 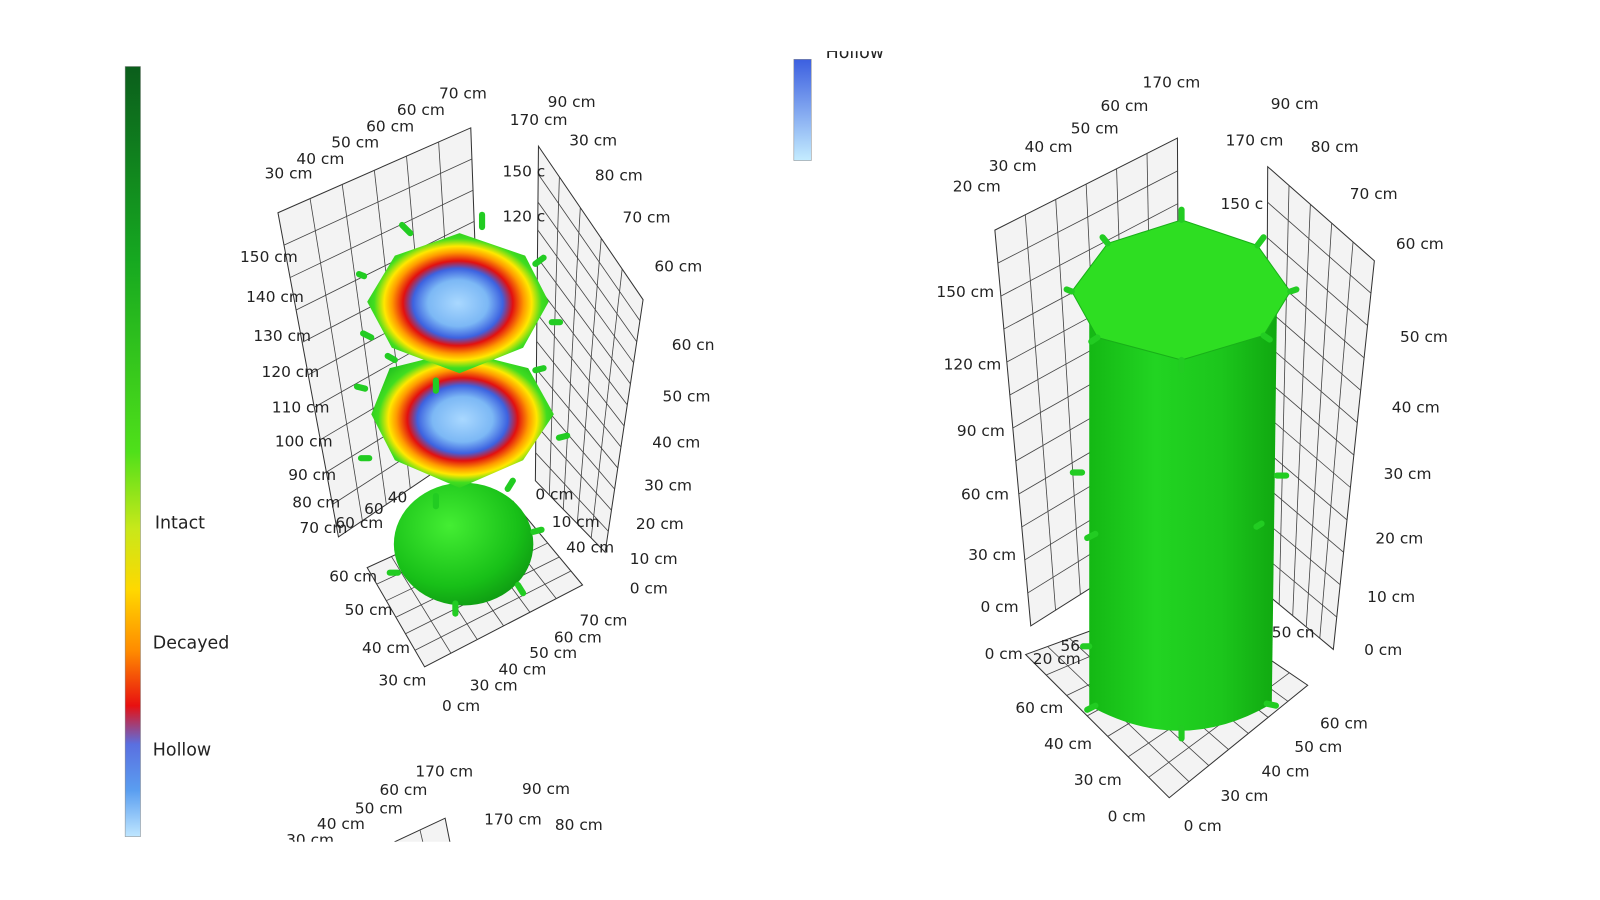 What do you see at coordinates (802, 110) in the screenshot?
I see `color-scale` at bounding box center [802, 110].